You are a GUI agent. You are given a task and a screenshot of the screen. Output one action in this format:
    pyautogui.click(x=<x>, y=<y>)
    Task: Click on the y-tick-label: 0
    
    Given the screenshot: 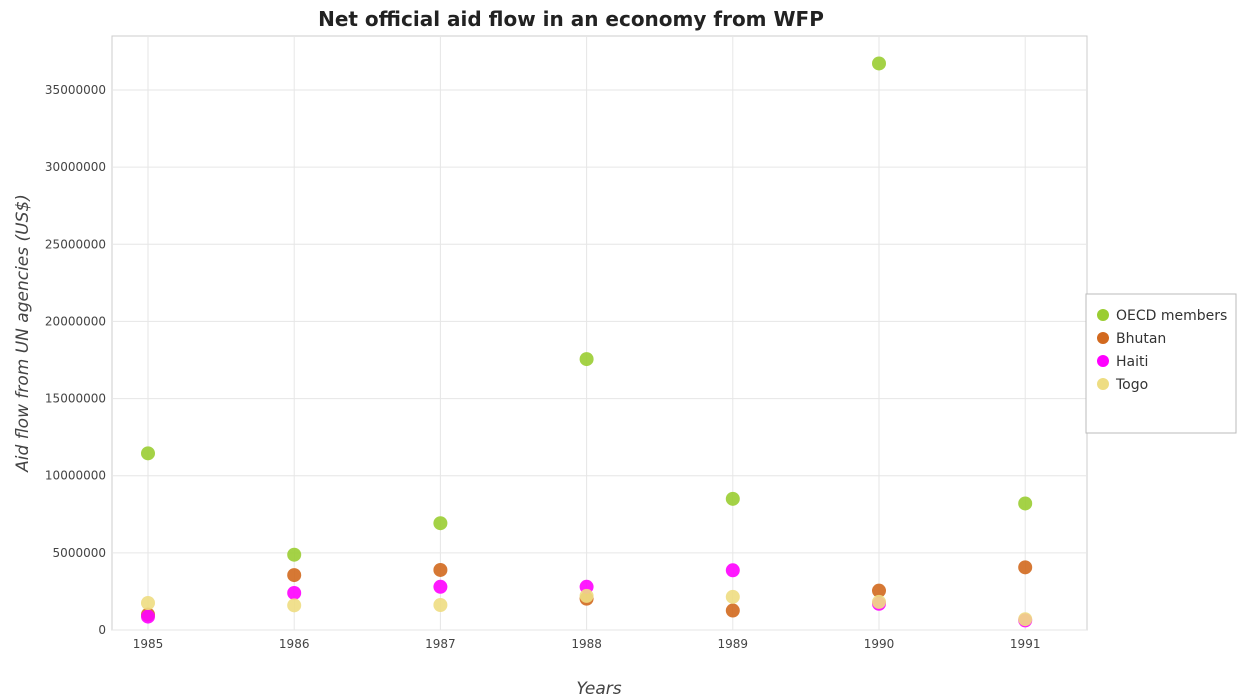 What is the action you would take?
    pyautogui.click(x=102, y=630)
    